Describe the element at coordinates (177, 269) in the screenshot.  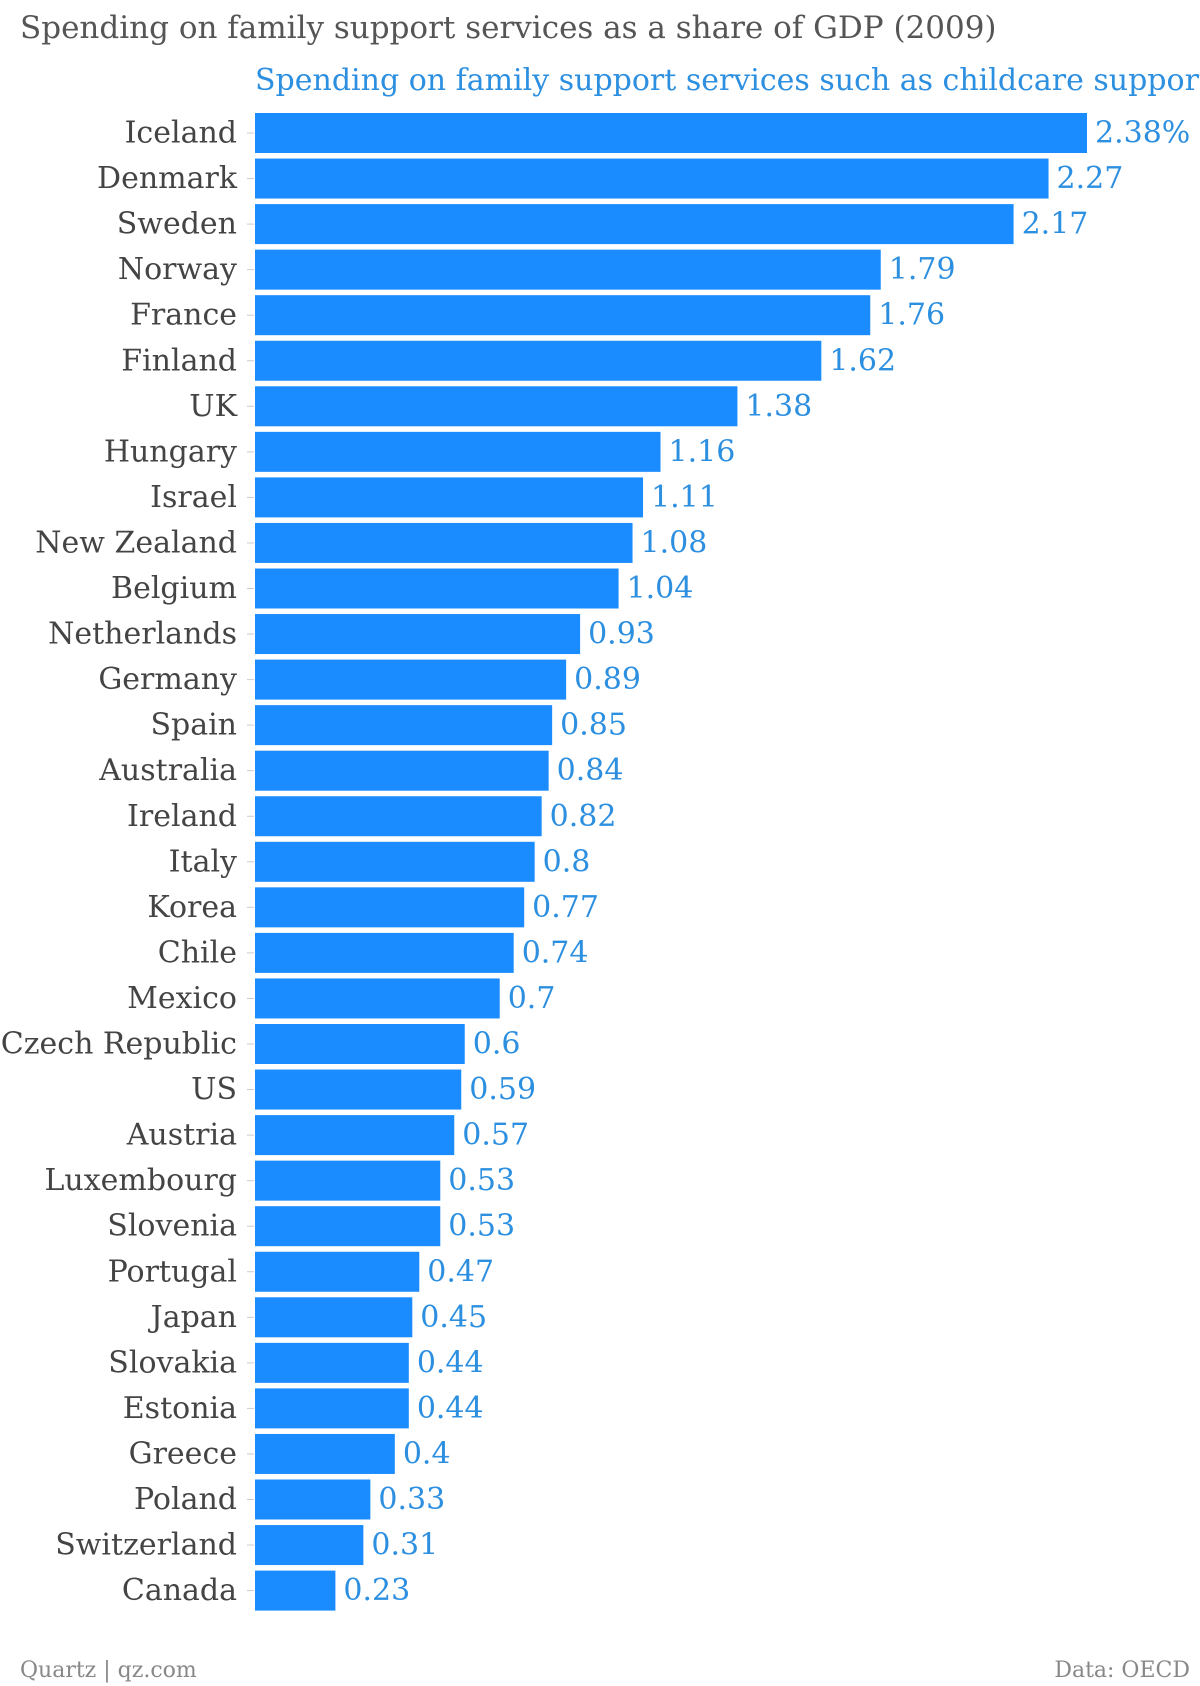
I see `category-label: Norway` at that location.